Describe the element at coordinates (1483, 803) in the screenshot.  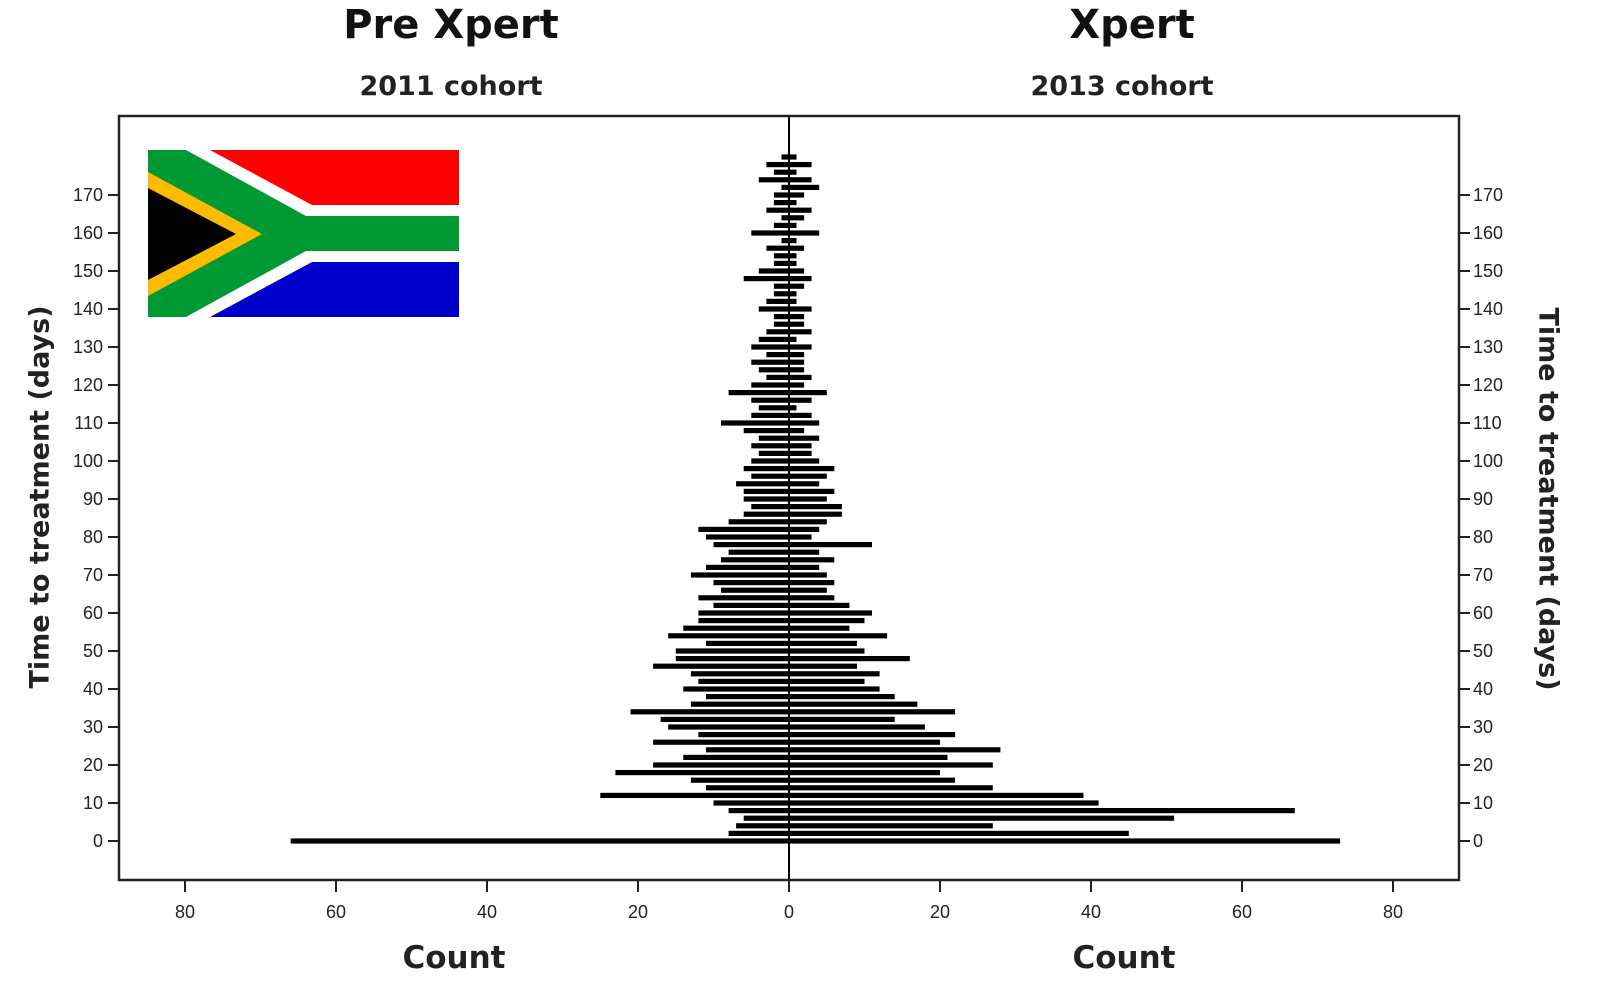
I see `ytick-label-right-10: 10` at that location.